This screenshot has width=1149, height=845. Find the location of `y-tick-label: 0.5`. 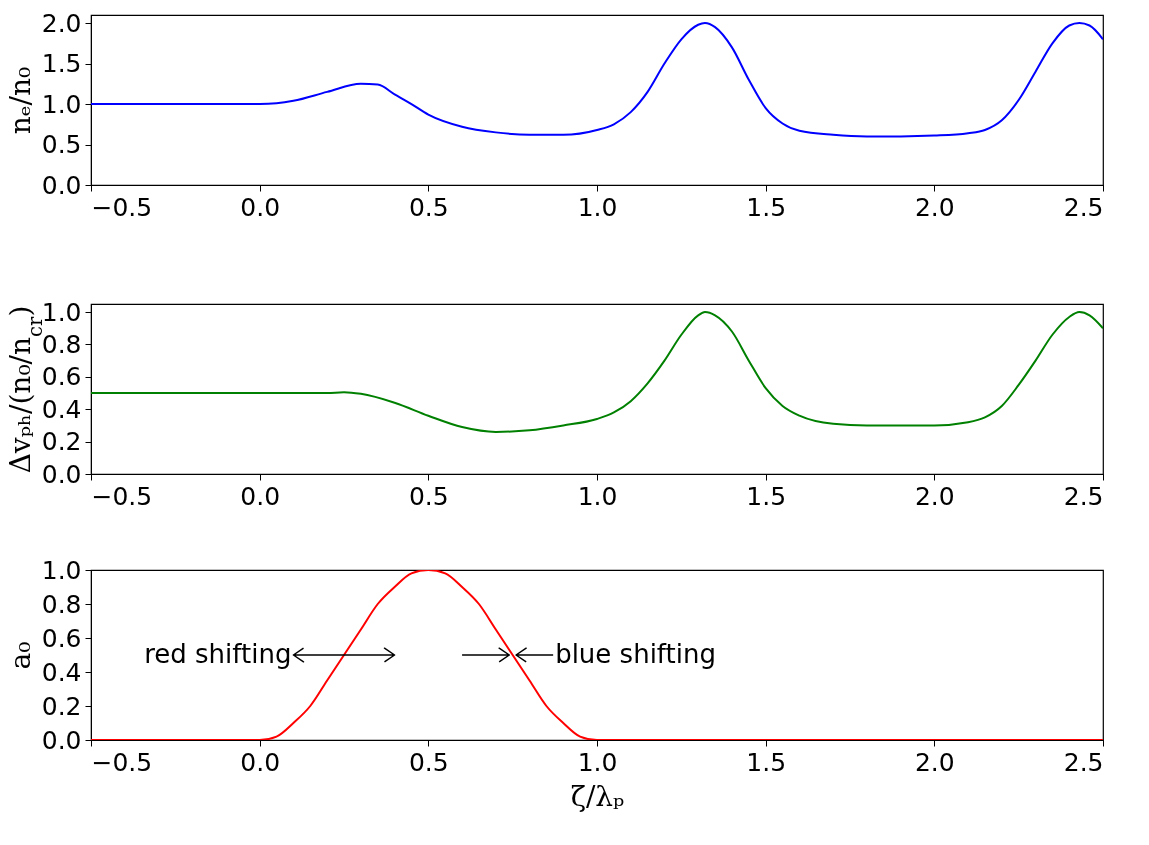

y-tick-label: 0.5 is located at coordinates (61, 145).